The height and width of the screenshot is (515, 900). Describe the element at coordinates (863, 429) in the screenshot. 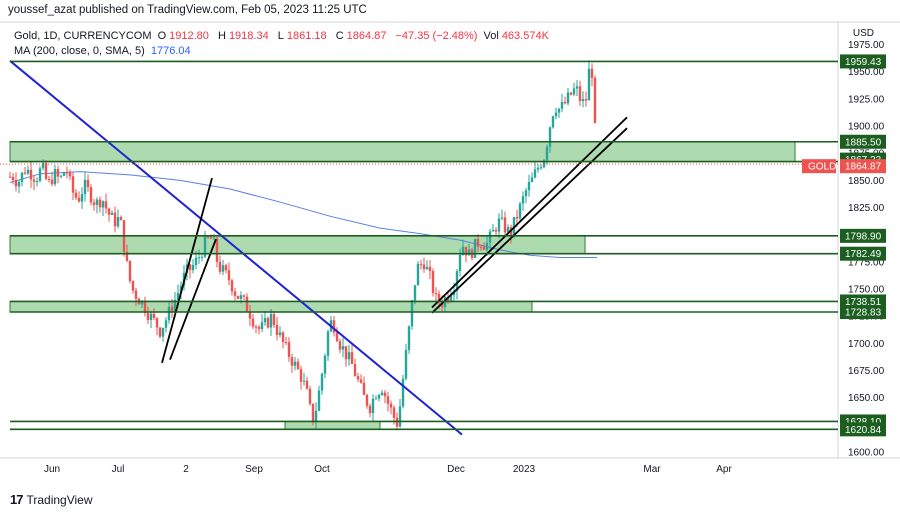

I see `level-tag: 1620.84` at that location.